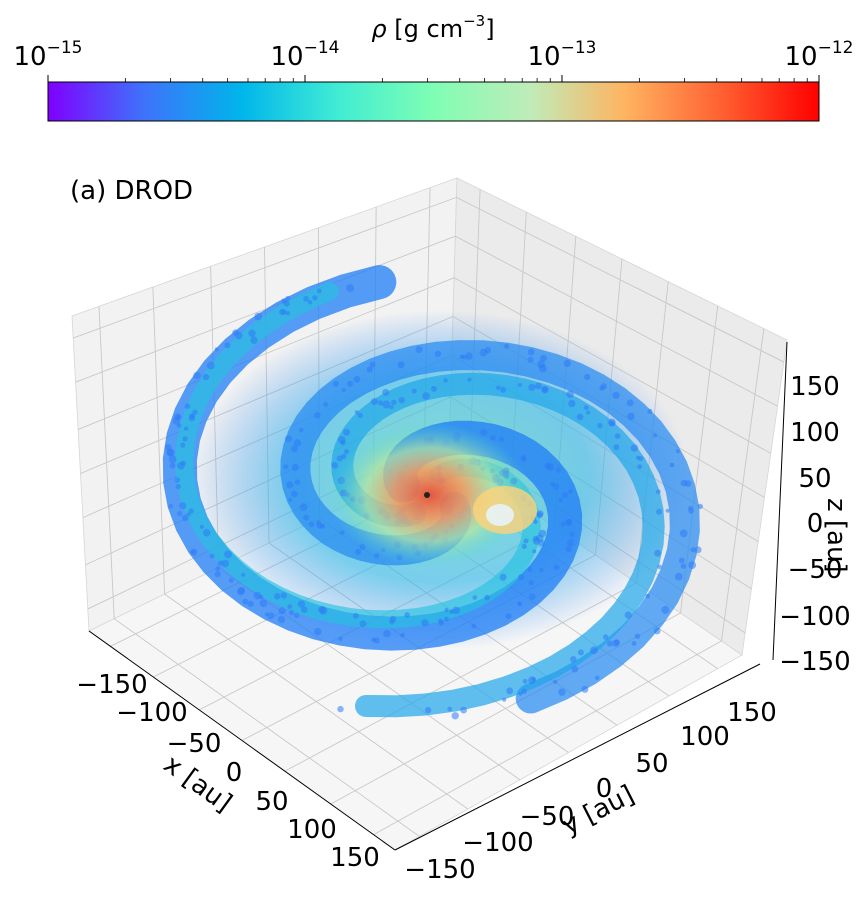  I want to click on hot-spot-white, so click(500, 515).